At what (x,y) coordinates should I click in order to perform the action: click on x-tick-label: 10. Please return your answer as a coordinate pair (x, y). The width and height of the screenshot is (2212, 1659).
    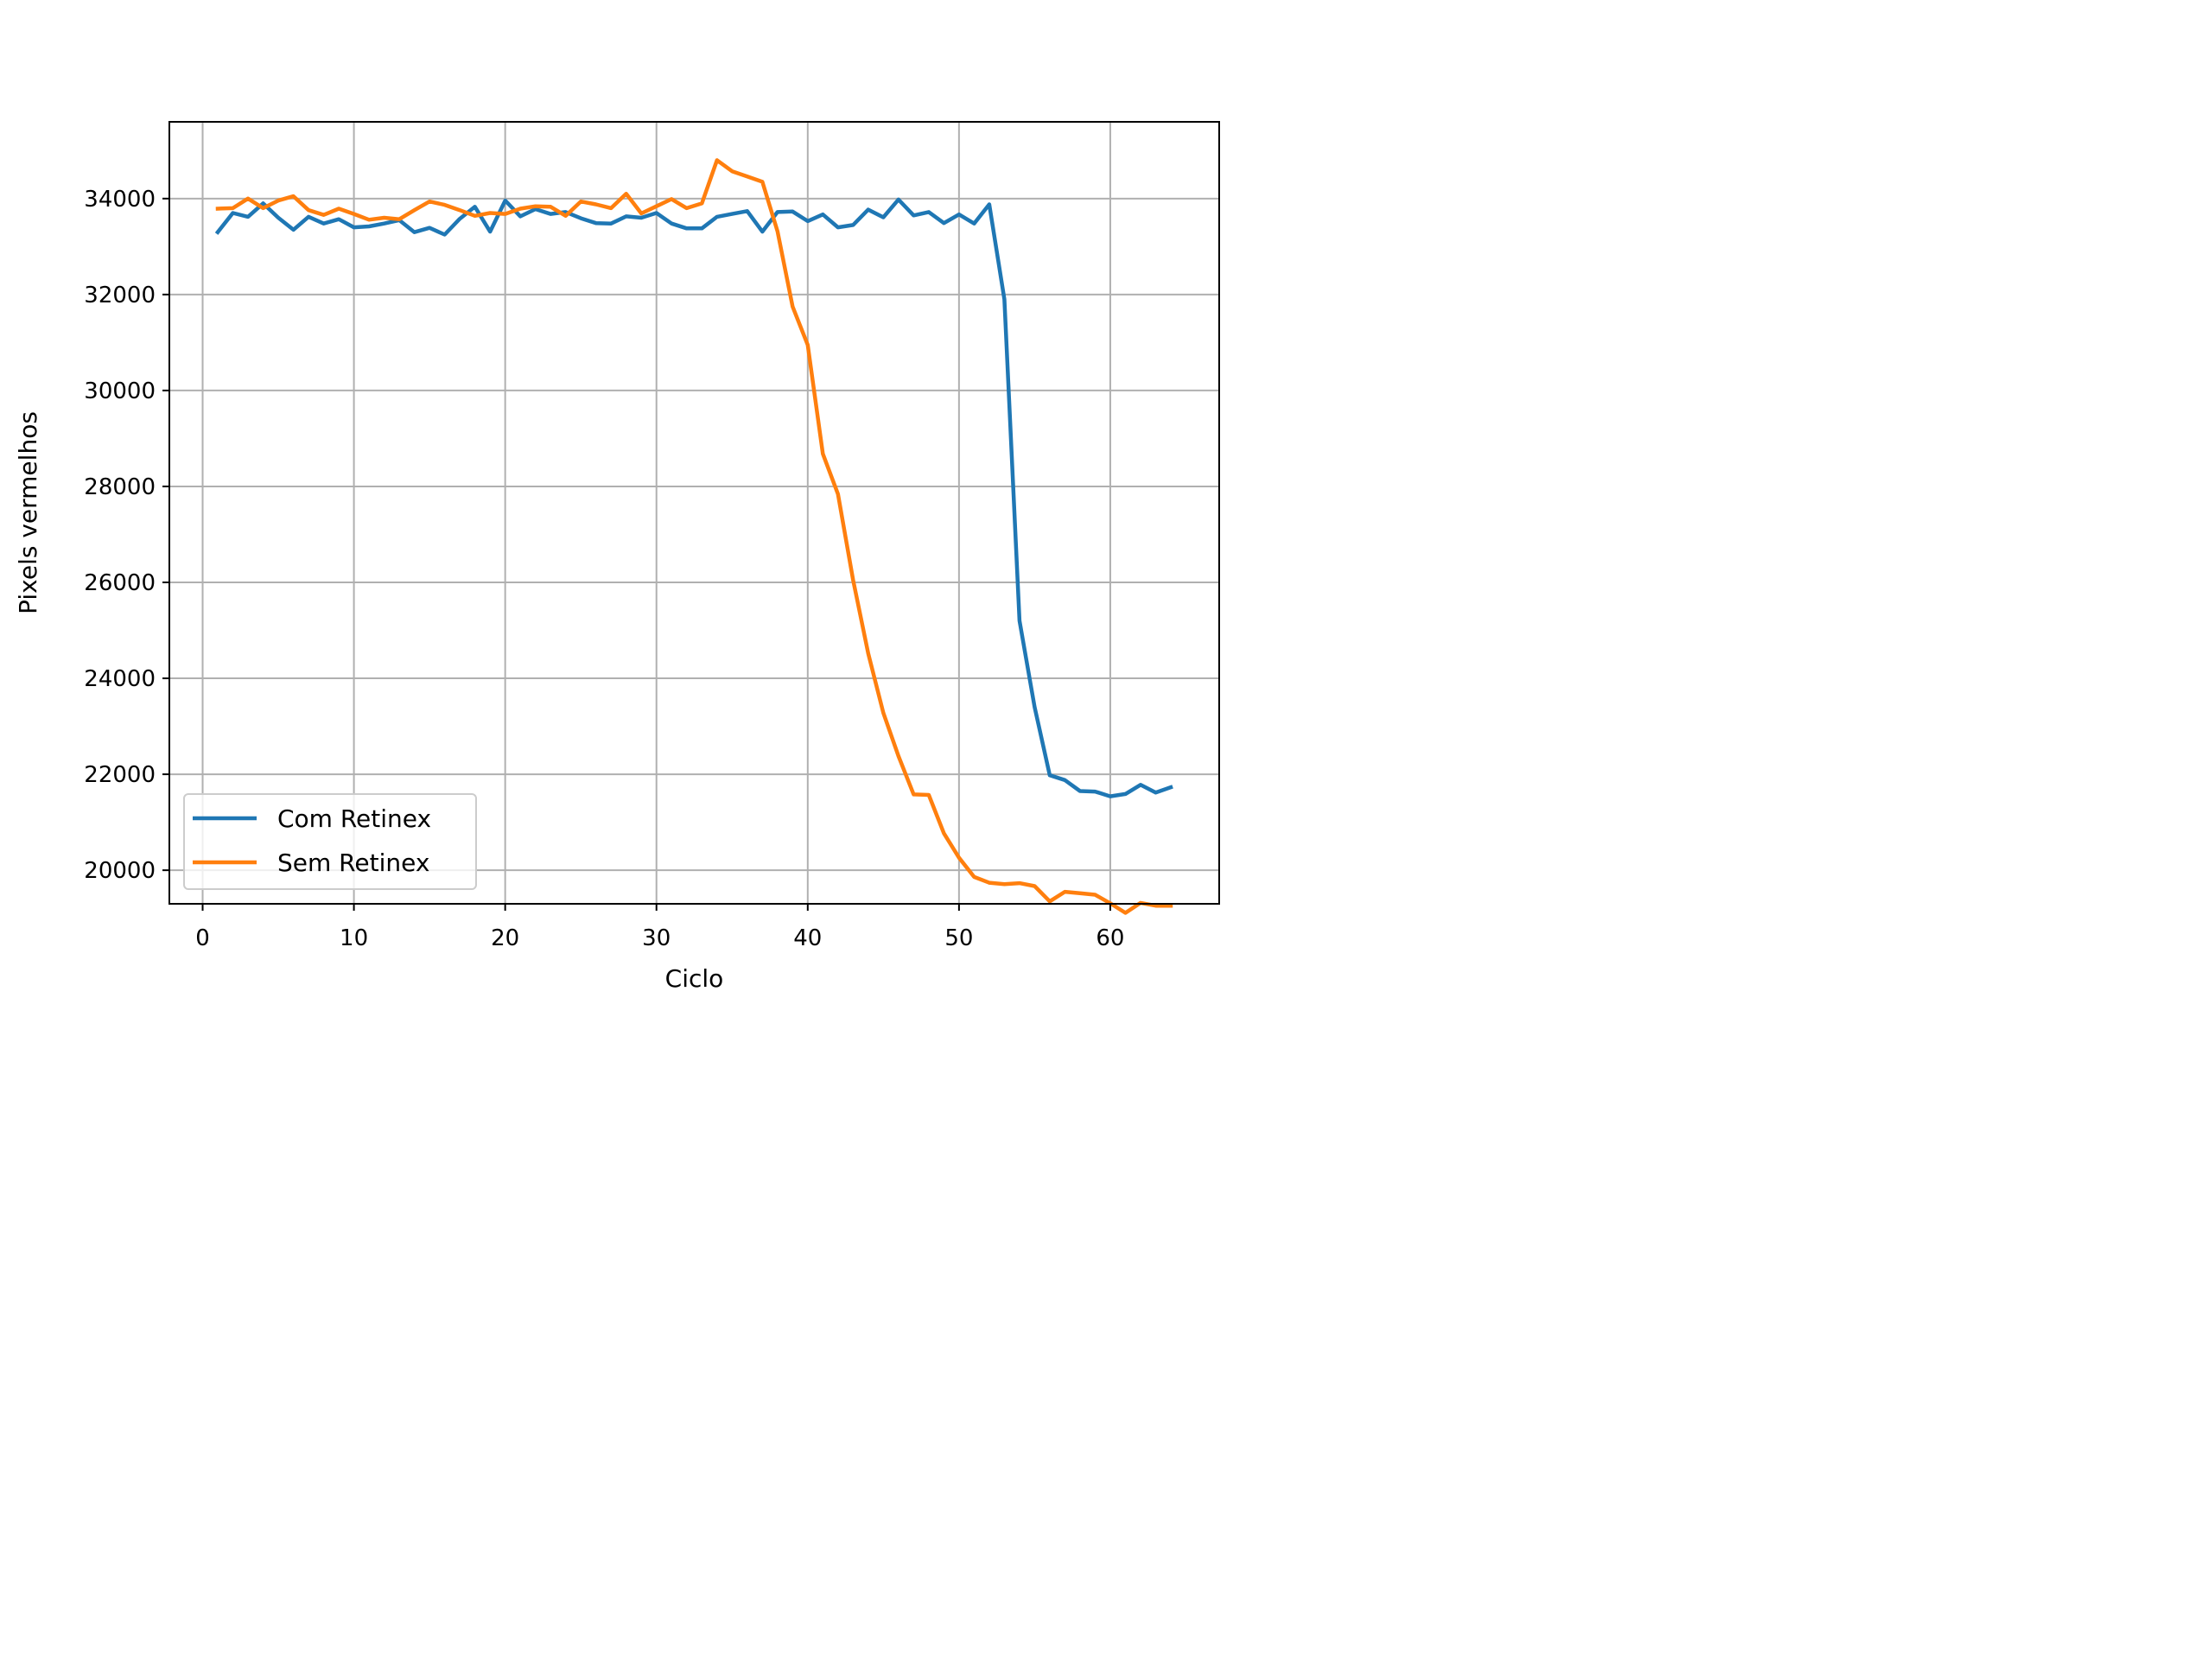
    Looking at the image, I should click on (354, 938).